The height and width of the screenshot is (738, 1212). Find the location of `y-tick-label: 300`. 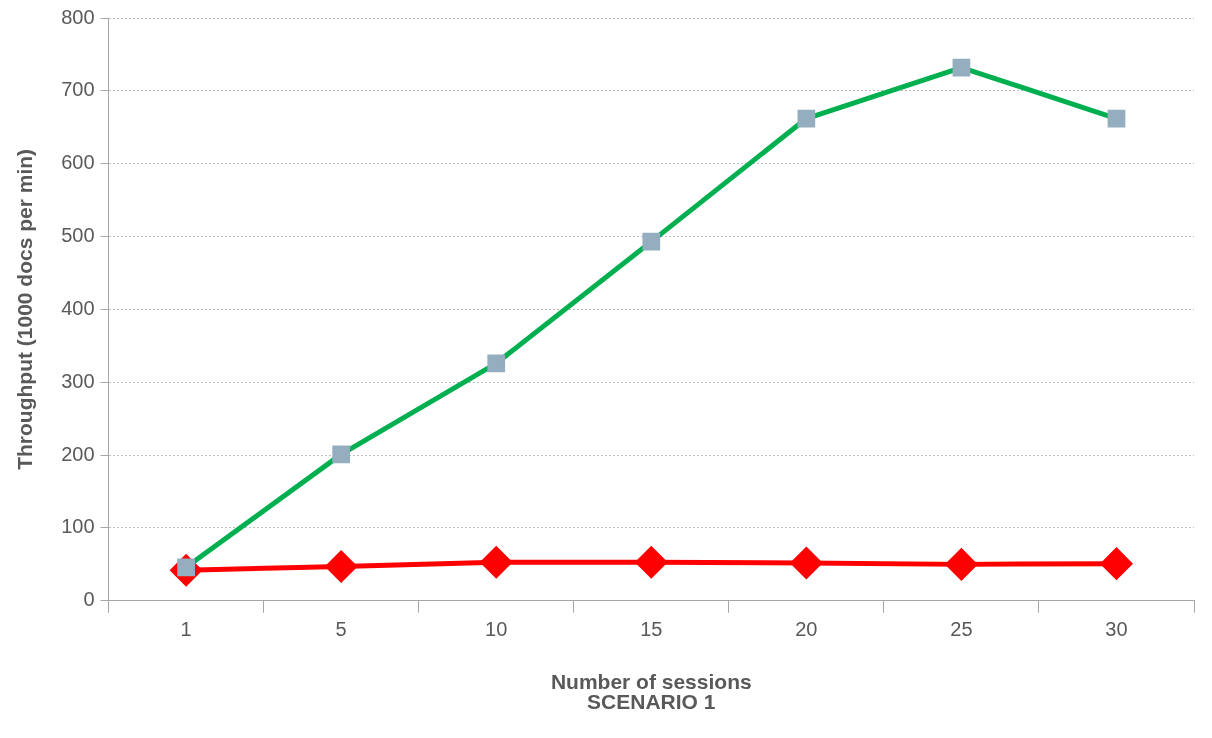

y-tick-label: 300 is located at coordinates (78, 380).